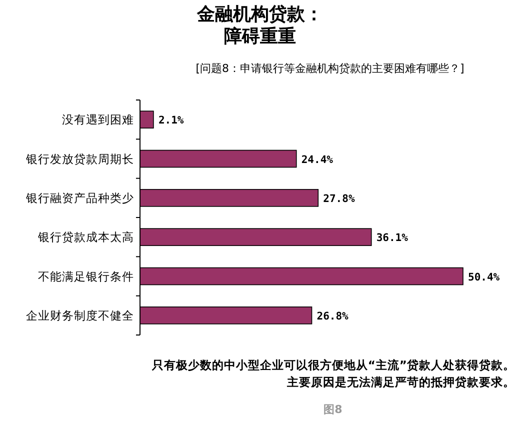 This screenshot has width=520, height=423. I want to click on y-tick-label: 企业财务制度不健全, so click(80, 315).